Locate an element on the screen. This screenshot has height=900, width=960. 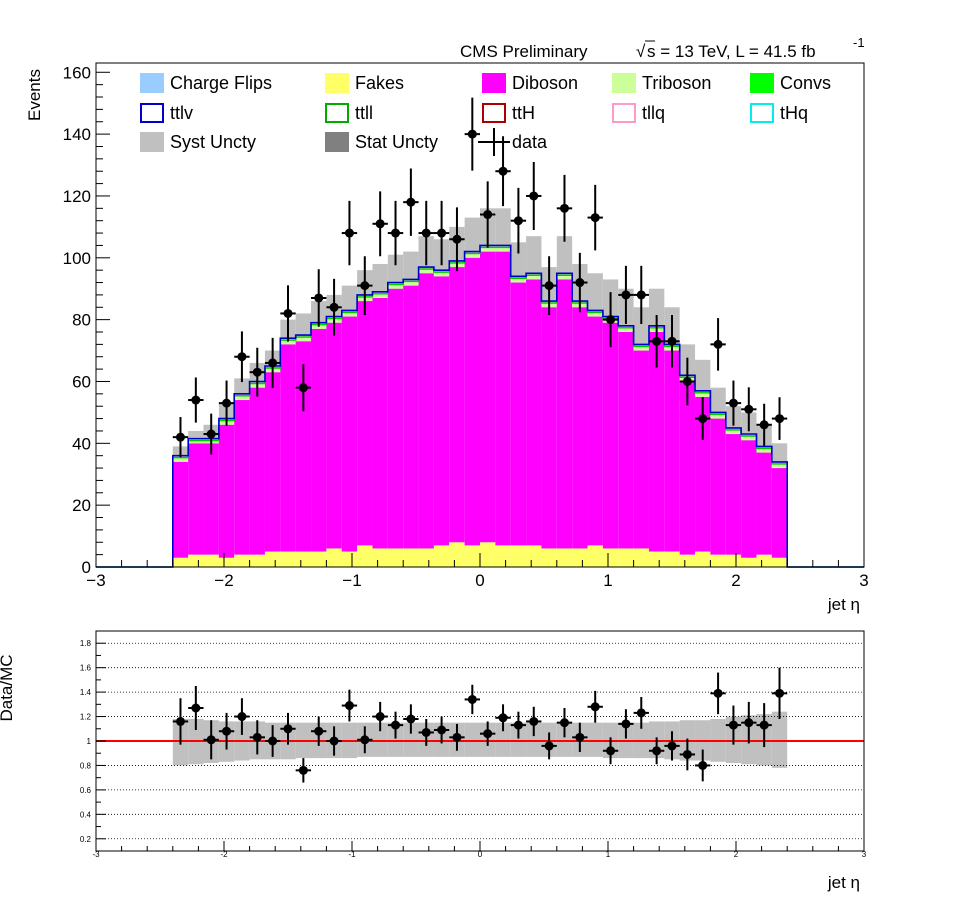
header-lumi-exponent: -1 is located at coordinates (859, 42).